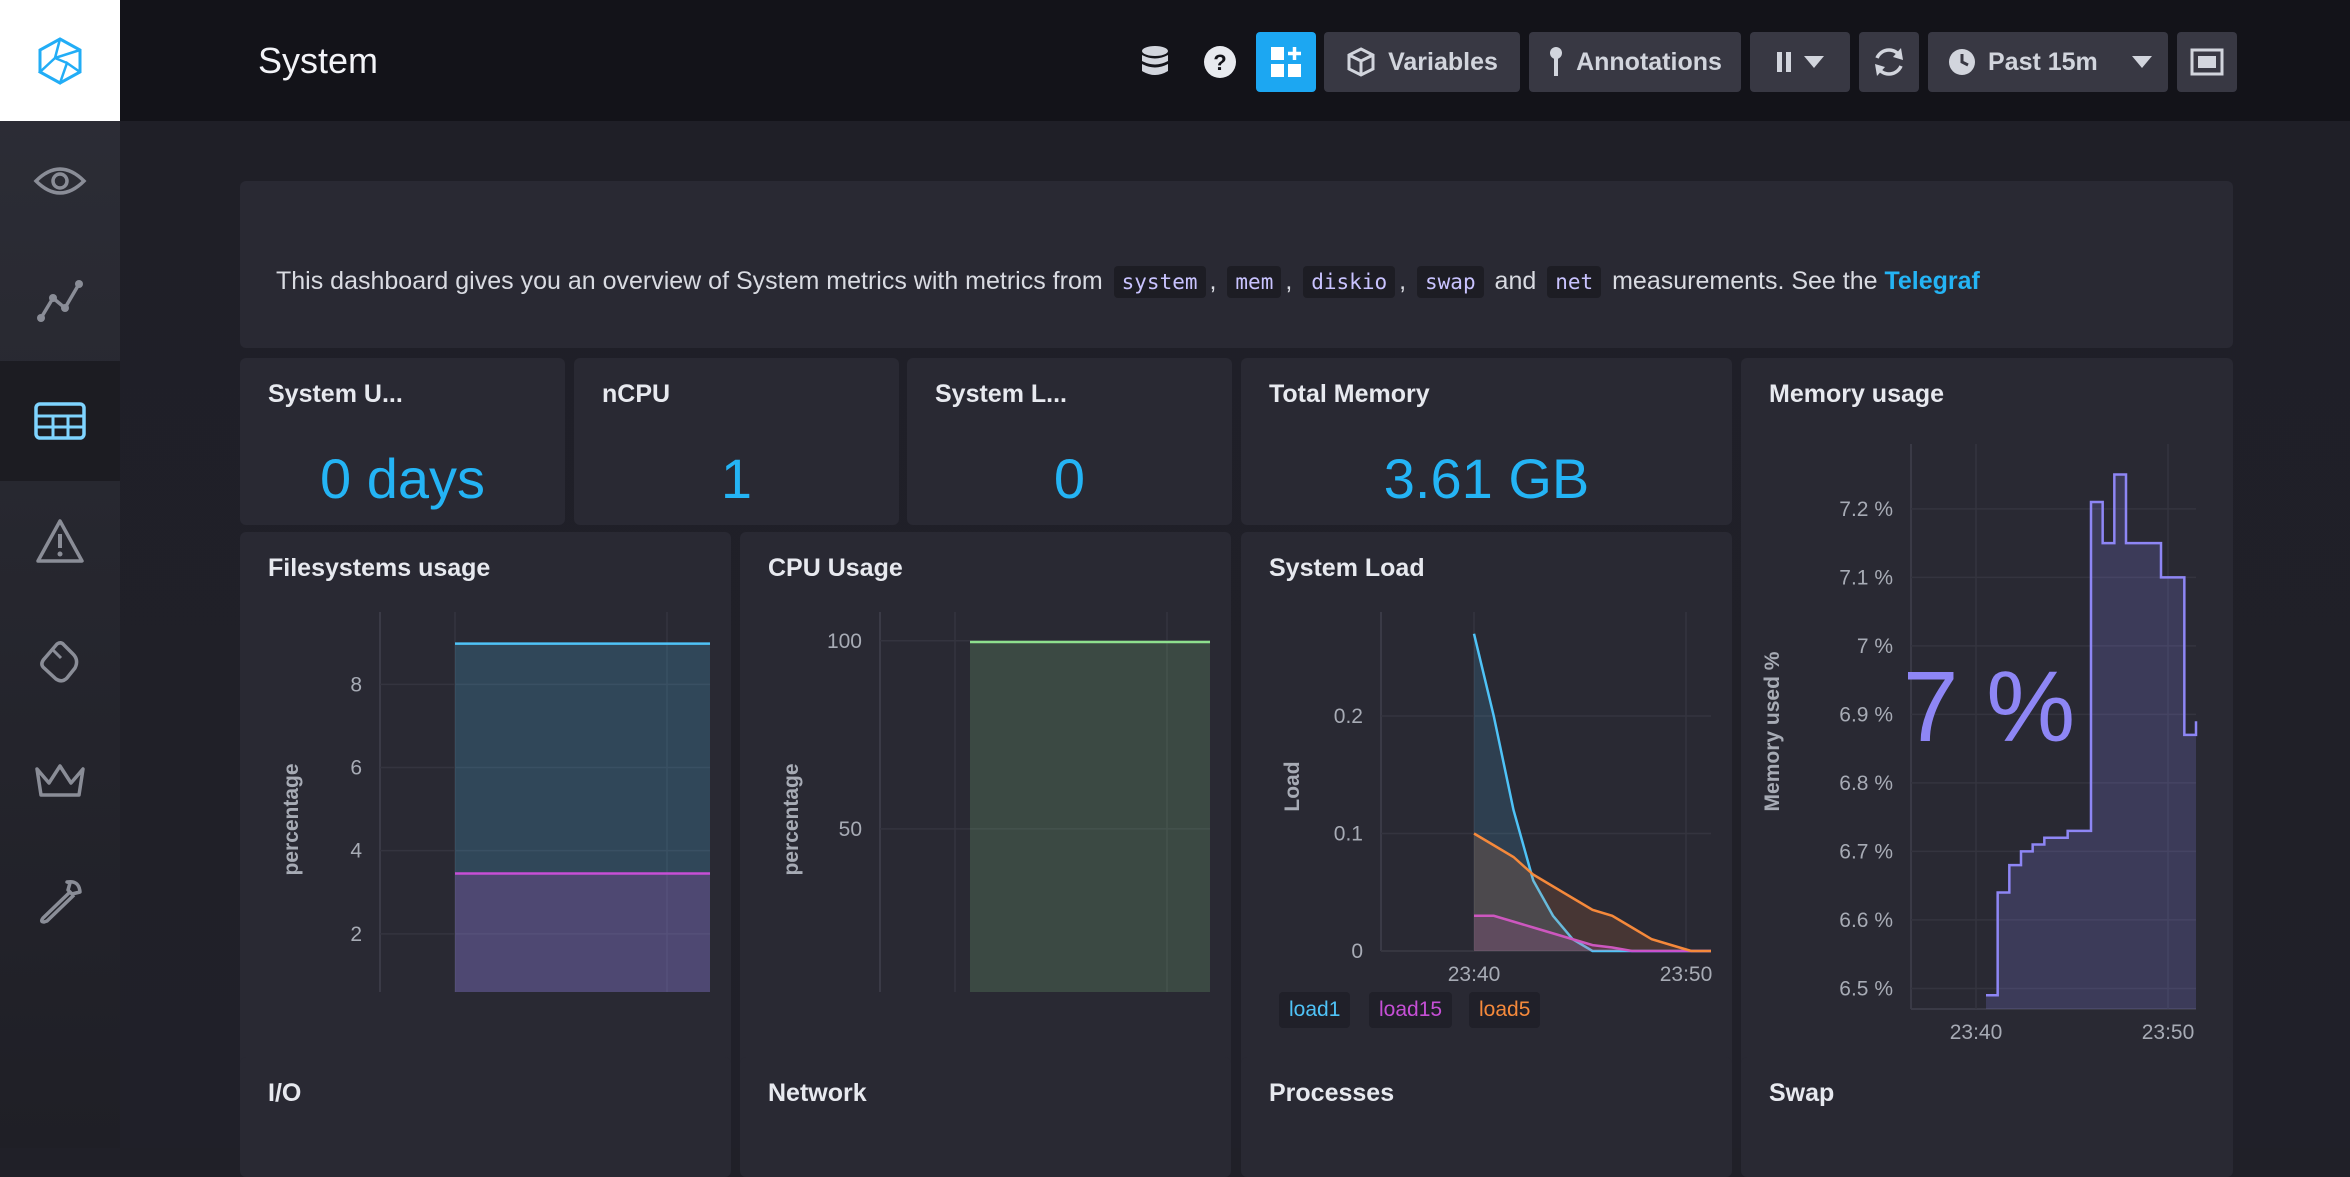 The width and height of the screenshot is (2350, 1177). I want to click on refresh-icon, so click(1889, 62).